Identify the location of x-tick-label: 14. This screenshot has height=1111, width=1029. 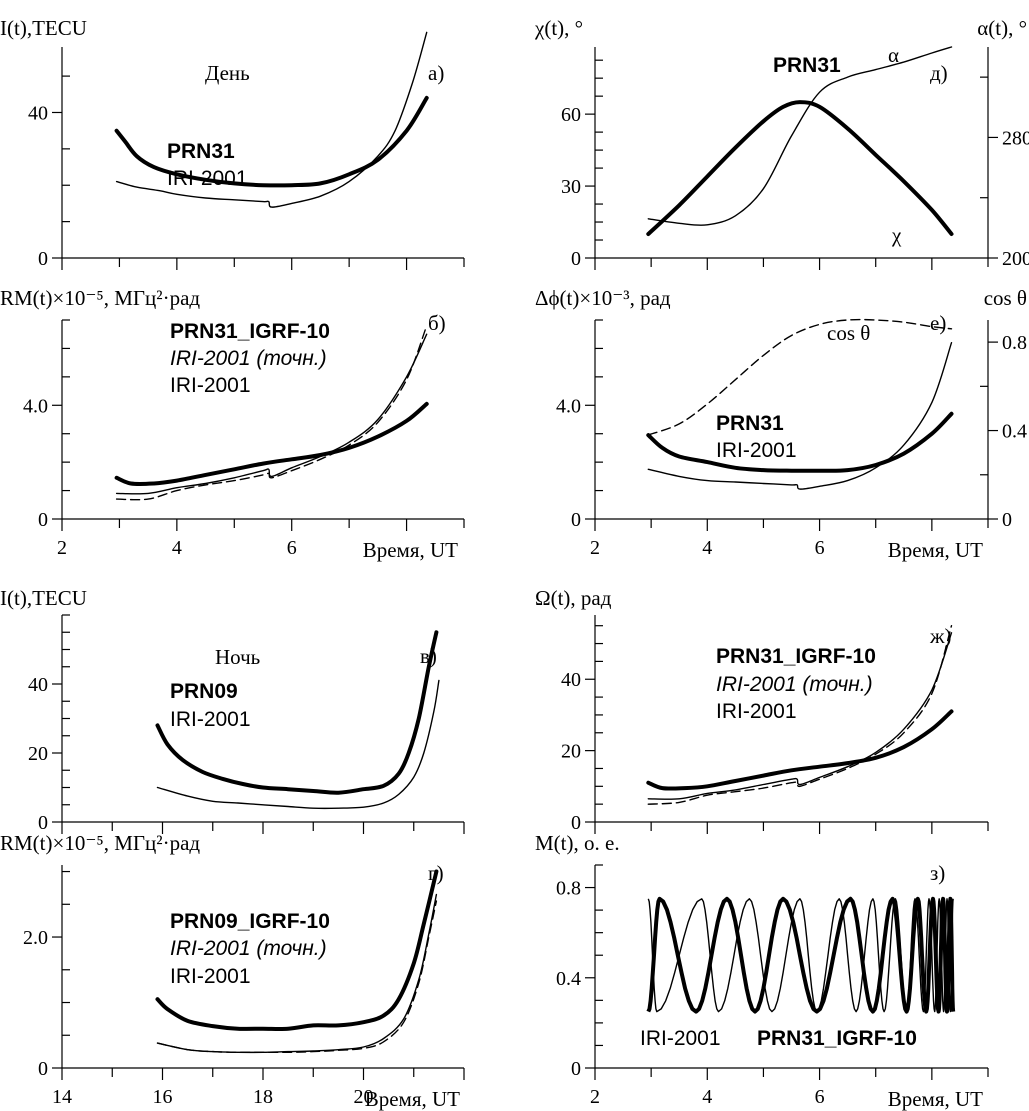
(62, 1097).